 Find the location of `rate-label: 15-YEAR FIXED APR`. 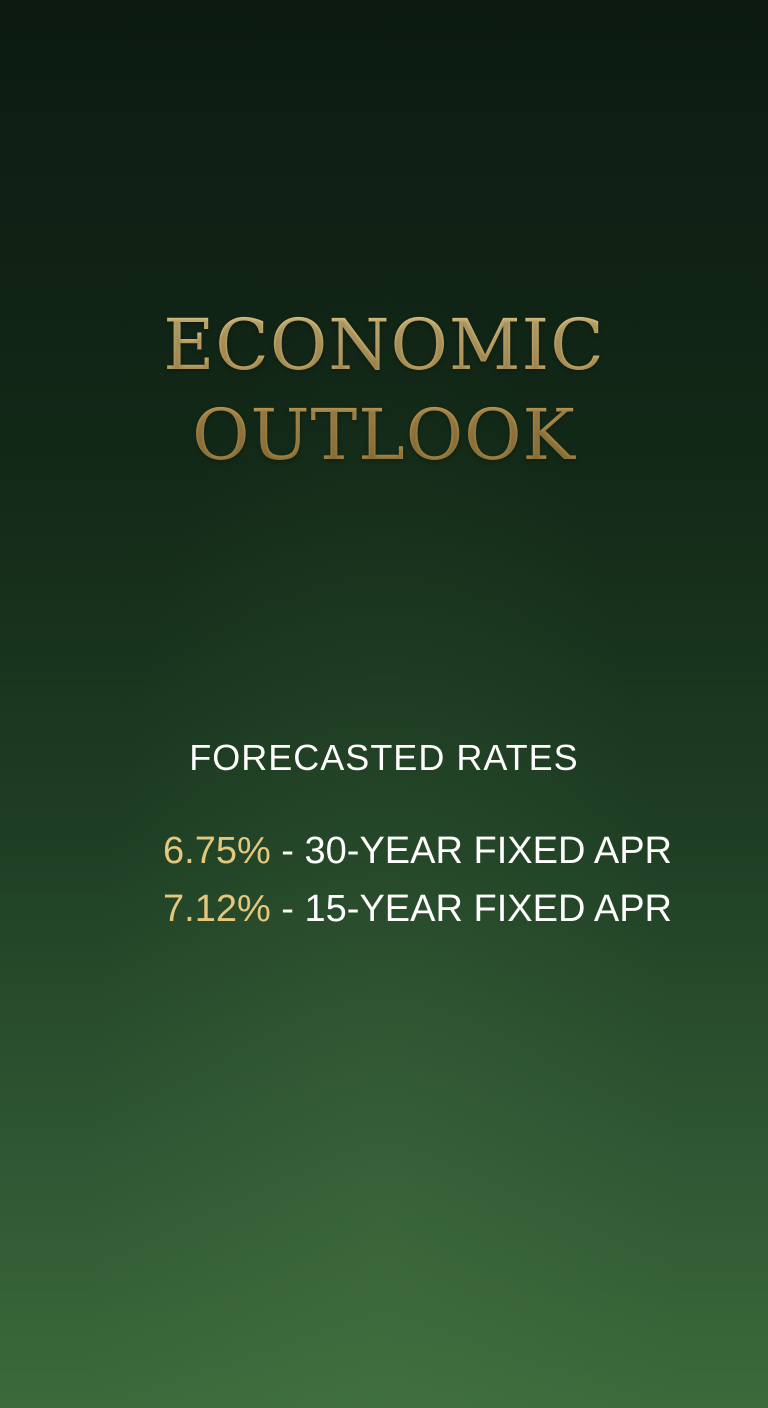

rate-label: 15-YEAR FIXED APR is located at coordinates (488, 909).